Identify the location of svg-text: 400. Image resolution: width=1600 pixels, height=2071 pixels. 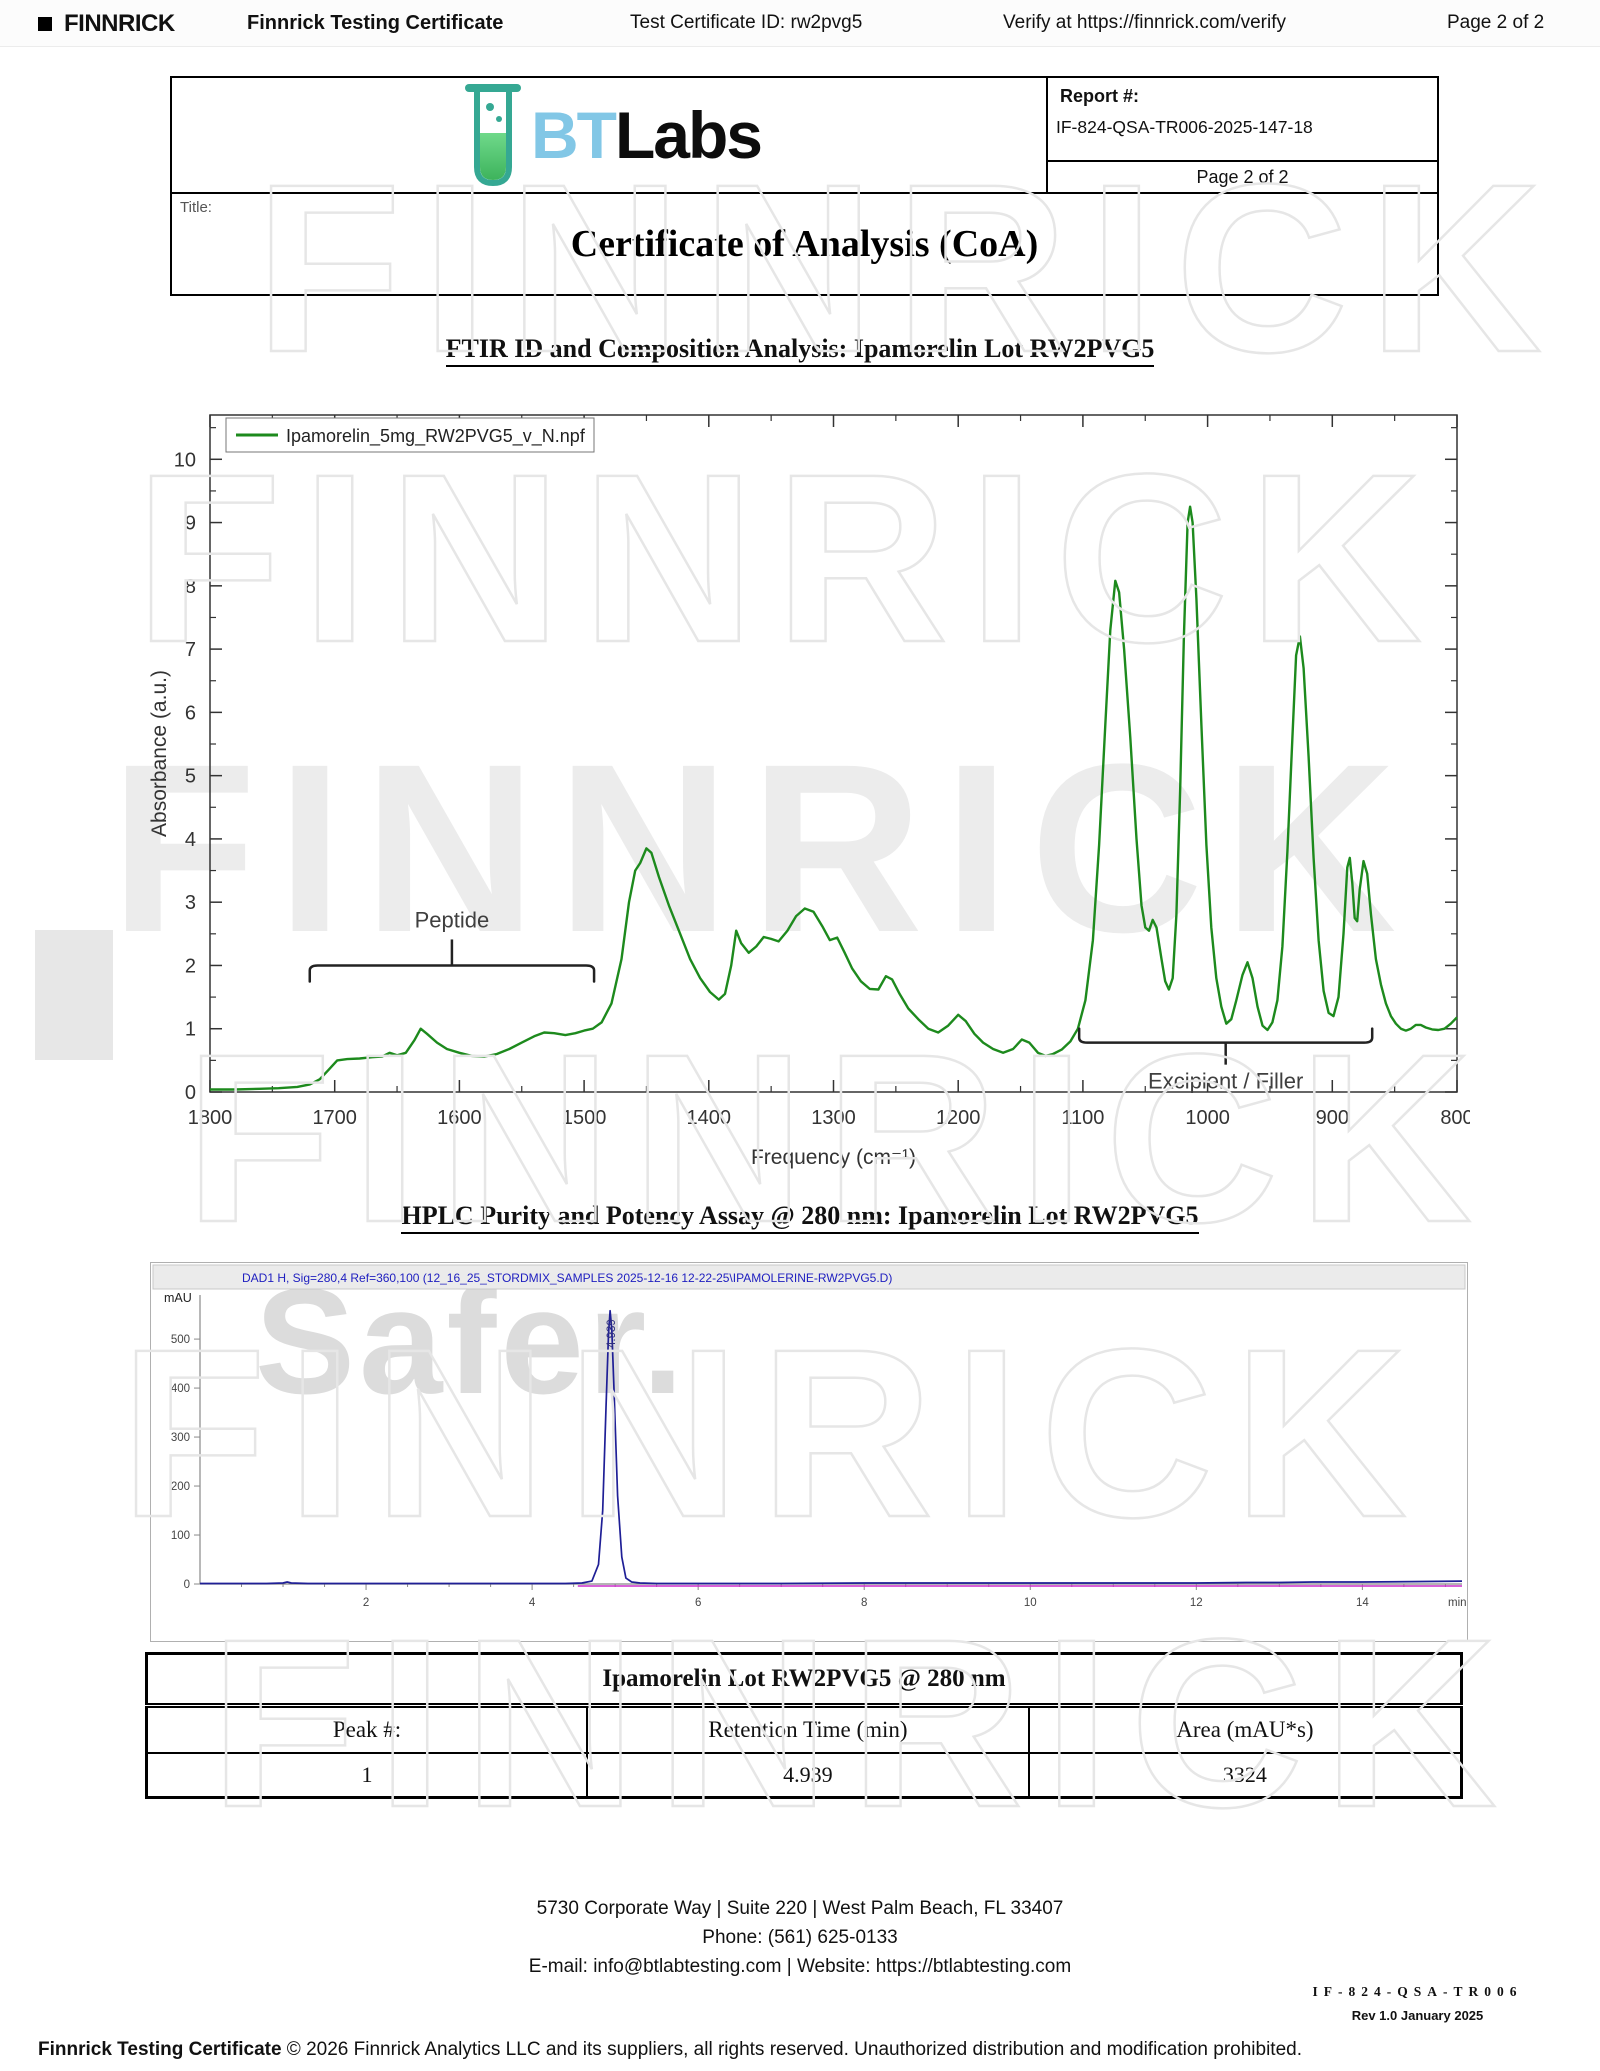
(180, 1389).